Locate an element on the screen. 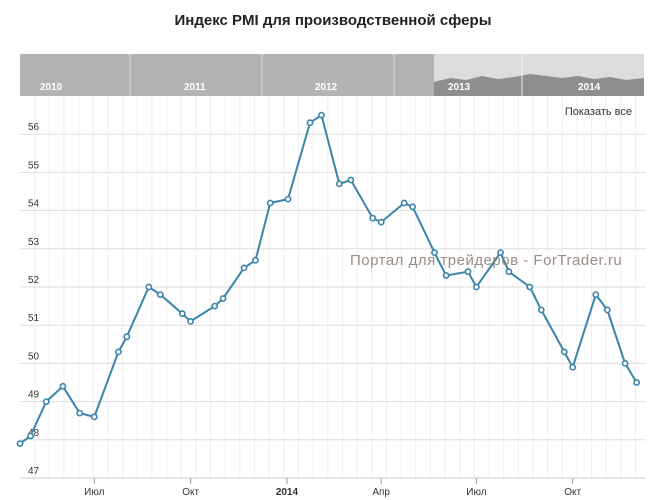 Image resolution: width=666 pixels, height=500 pixels. x-tick-label: 2014 is located at coordinates (287, 492).